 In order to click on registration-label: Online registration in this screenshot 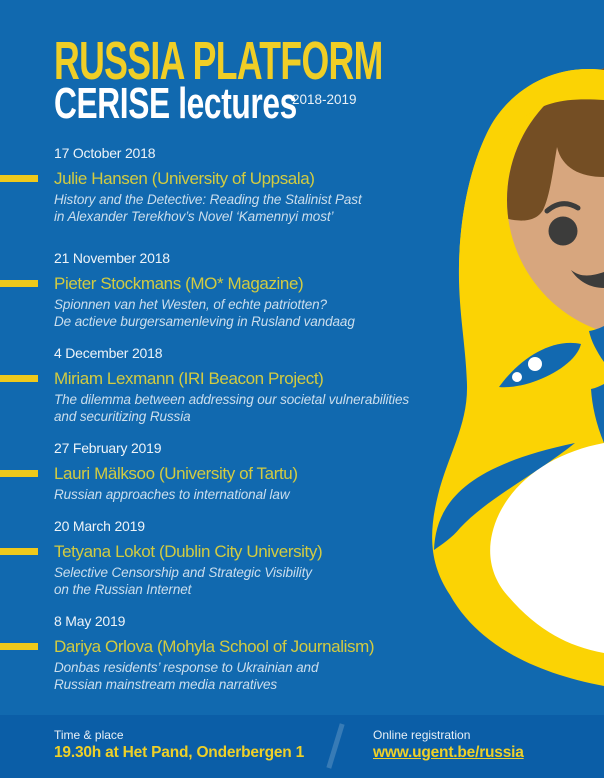, I will do `click(422, 735)`.